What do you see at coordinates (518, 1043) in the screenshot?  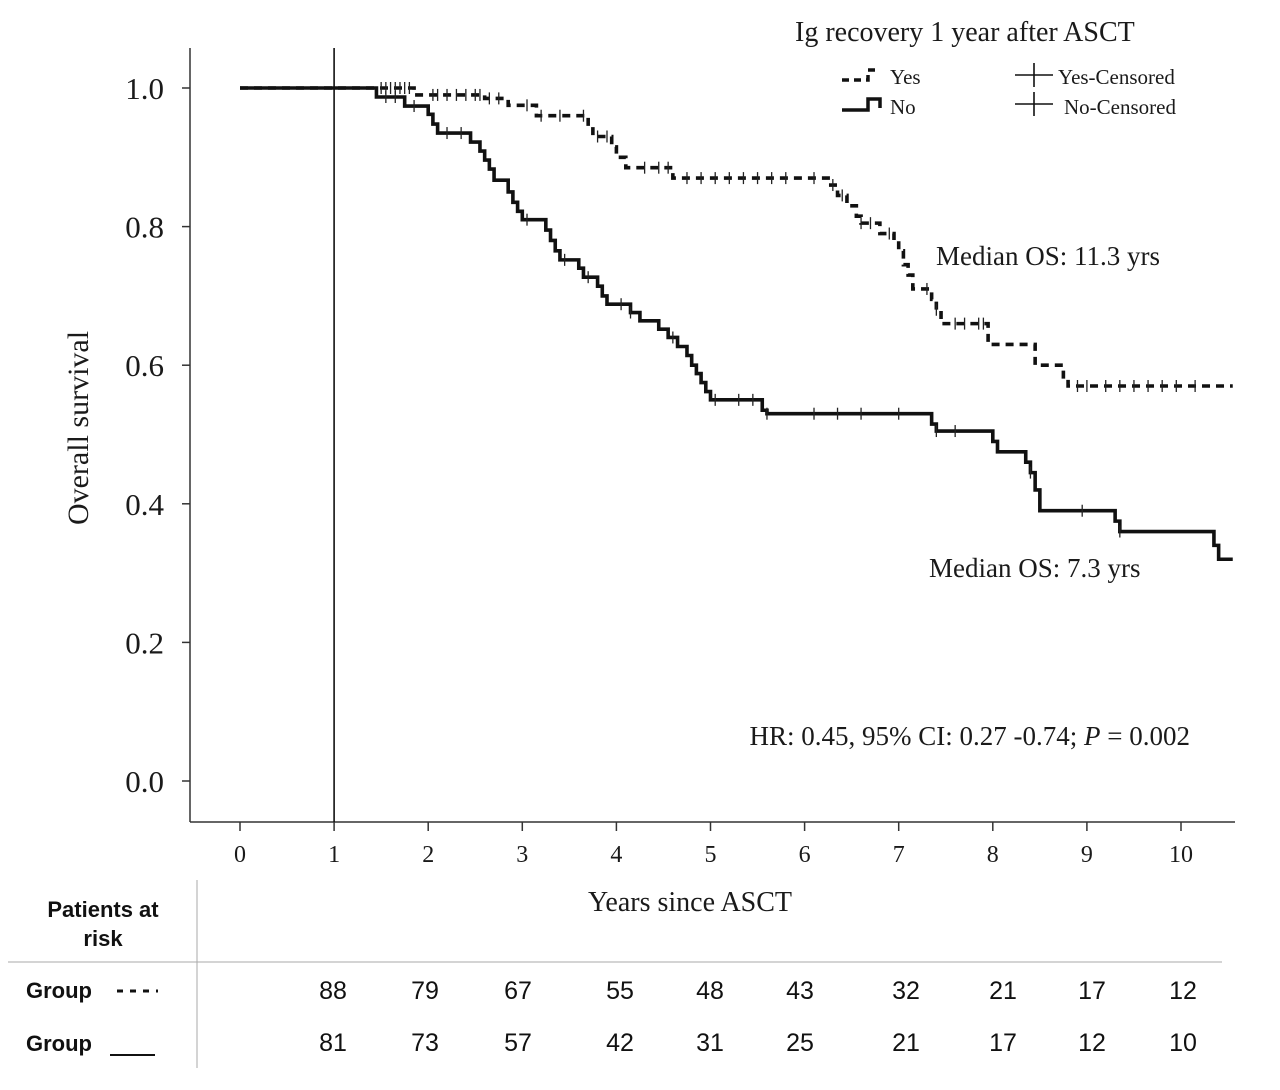 I see `risk-count: 57` at bounding box center [518, 1043].